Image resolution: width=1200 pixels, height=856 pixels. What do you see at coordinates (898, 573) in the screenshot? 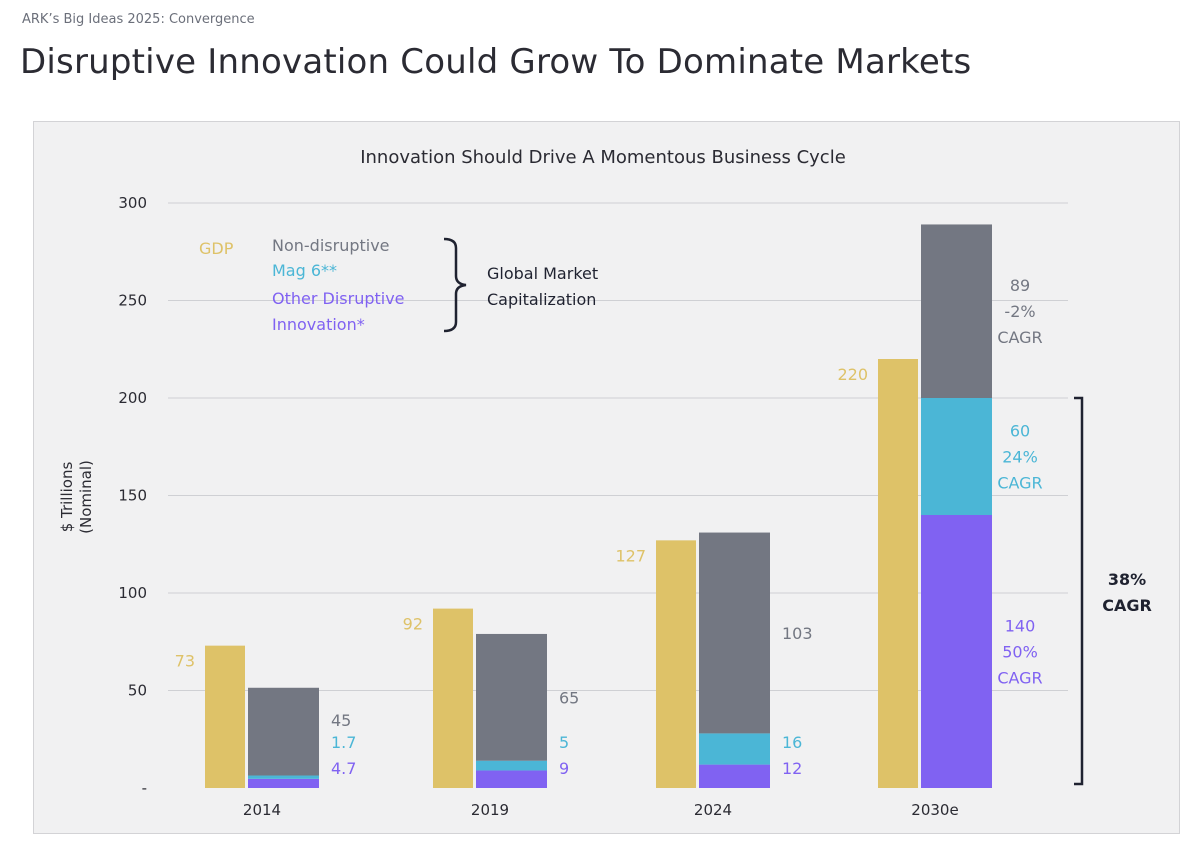
I see `gdp-bar-2030e` at bounding box center [898, 573].